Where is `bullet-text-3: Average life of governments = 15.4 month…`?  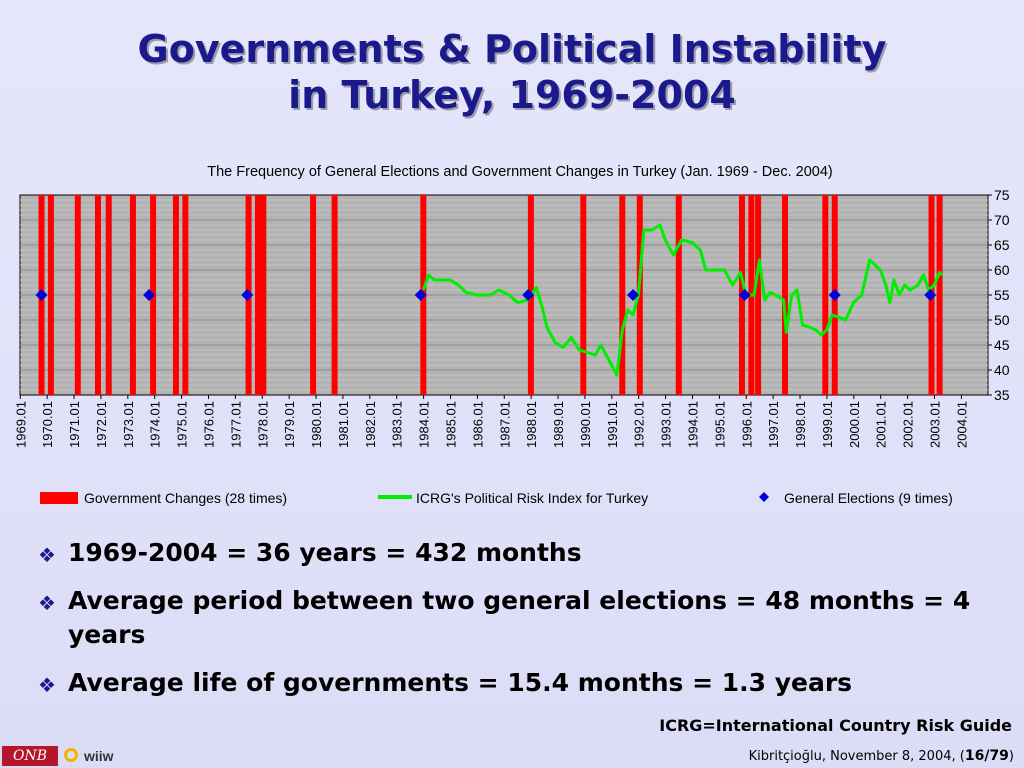 bullet-text-3: Average life of governments = 15.4 month… is located at coordinates (460, 682).